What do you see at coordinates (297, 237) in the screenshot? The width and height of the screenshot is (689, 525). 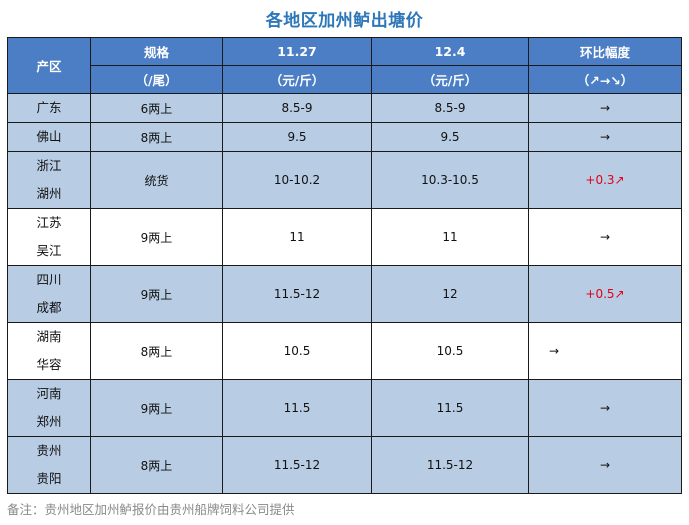 I see `price-cell-1127: 11` at bounding box center [297, 237].